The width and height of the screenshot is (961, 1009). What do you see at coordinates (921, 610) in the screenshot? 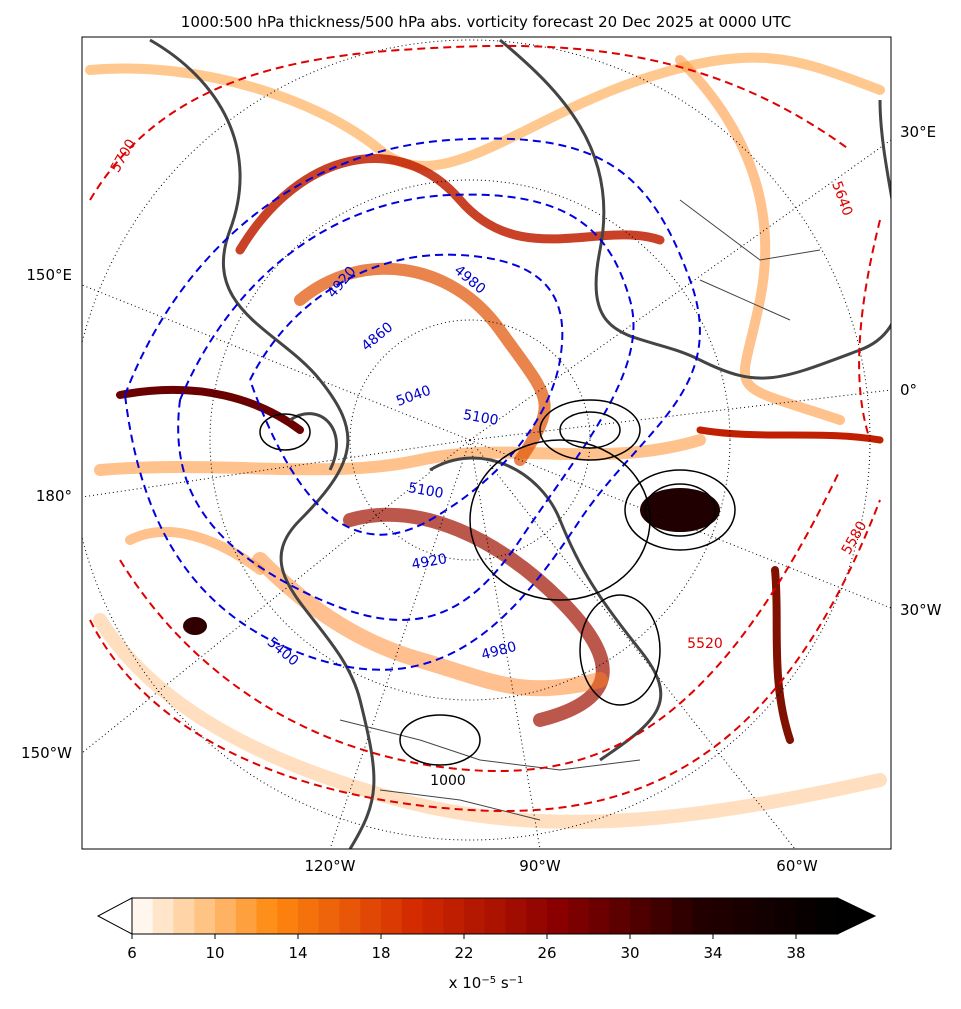
I see `grid-label: 30°W` at bounding box center [921, 610].